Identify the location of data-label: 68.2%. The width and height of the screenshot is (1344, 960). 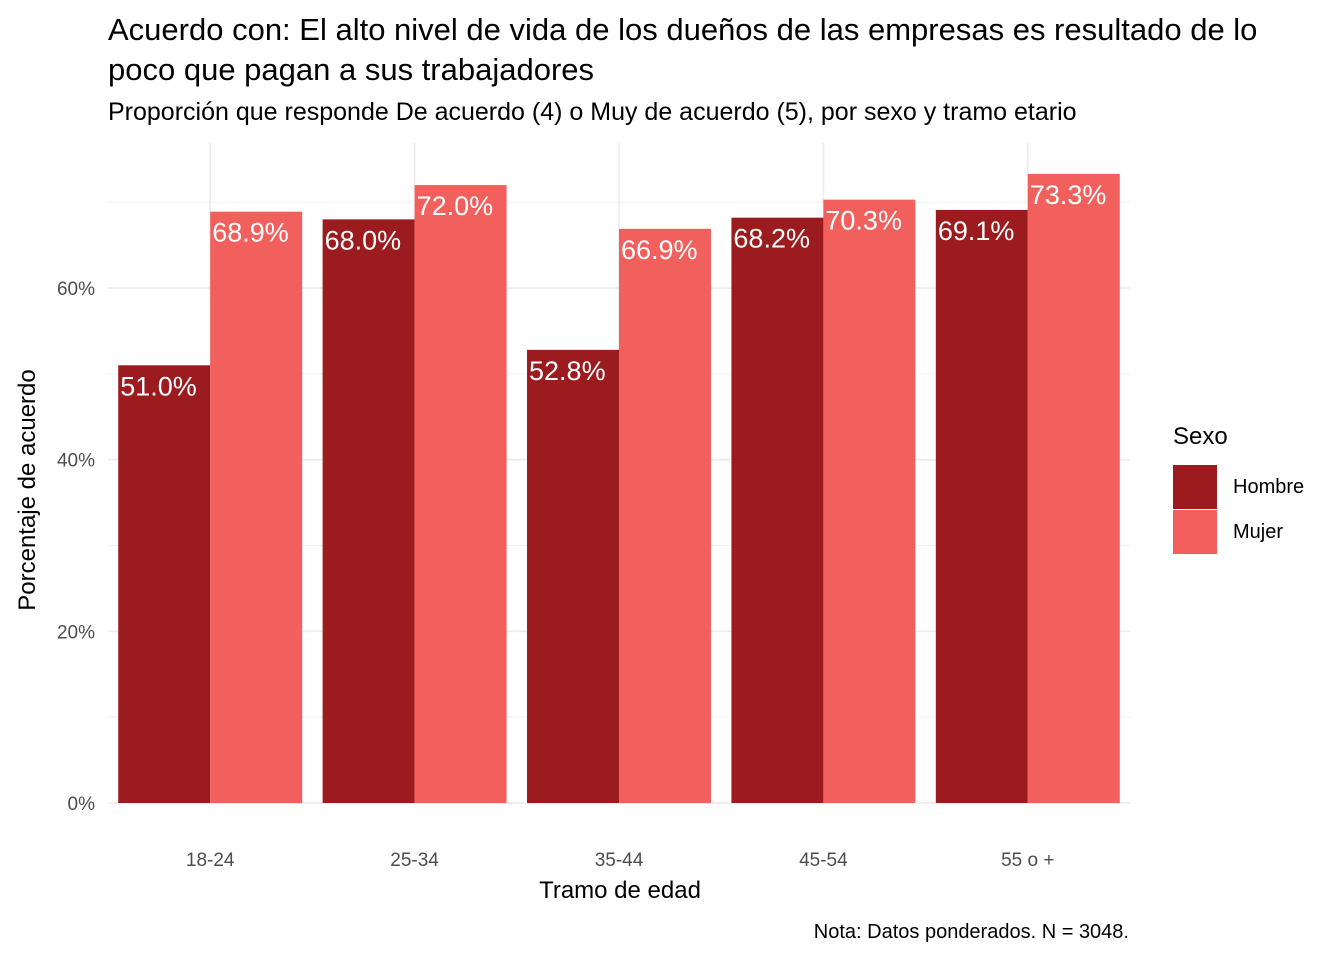
(771, 239).